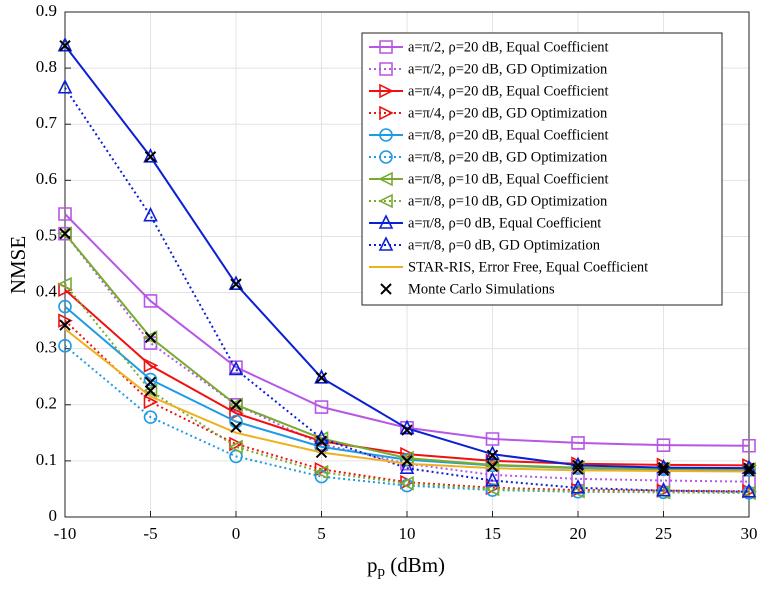 The width and height of the screenshot is (757, 589). Describe the element at coordinates (415, 565) in the screenshot. I see `x-label-unit: (dBm)` at that location.